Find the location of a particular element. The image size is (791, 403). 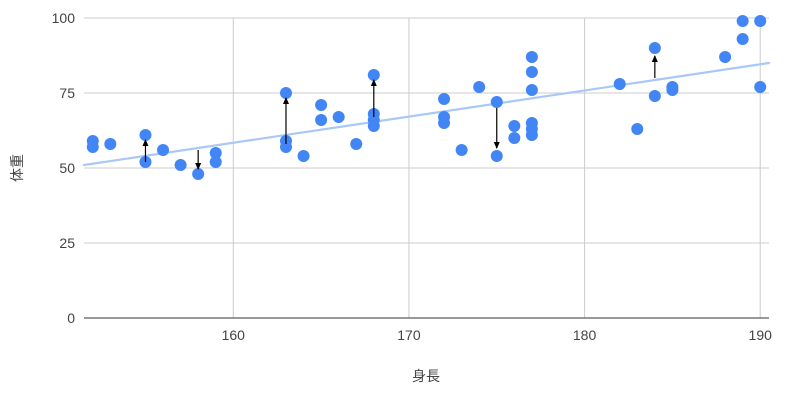

y-tick-label: 75 is located at coordinates (67, 93).